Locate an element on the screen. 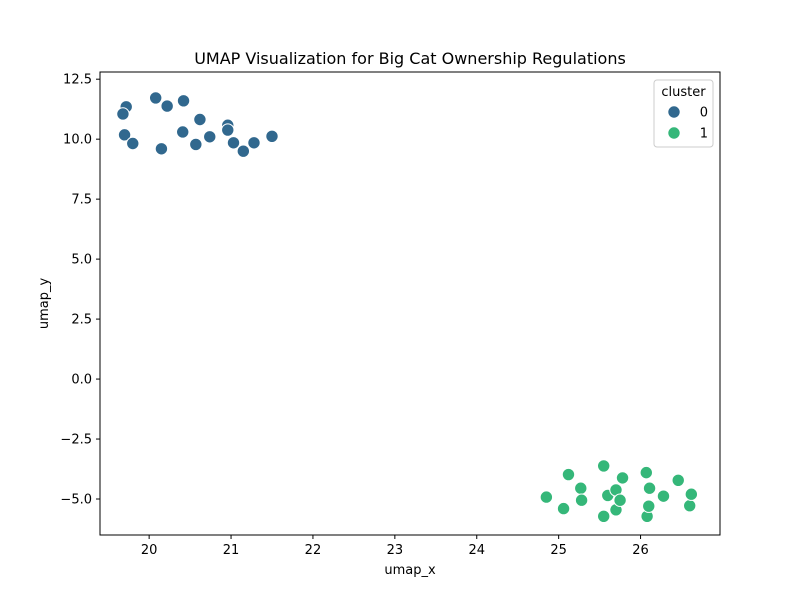 The width and height of the screenshot is (800, 600). x-tick-label: 23 is located at coordinates (395, 550).